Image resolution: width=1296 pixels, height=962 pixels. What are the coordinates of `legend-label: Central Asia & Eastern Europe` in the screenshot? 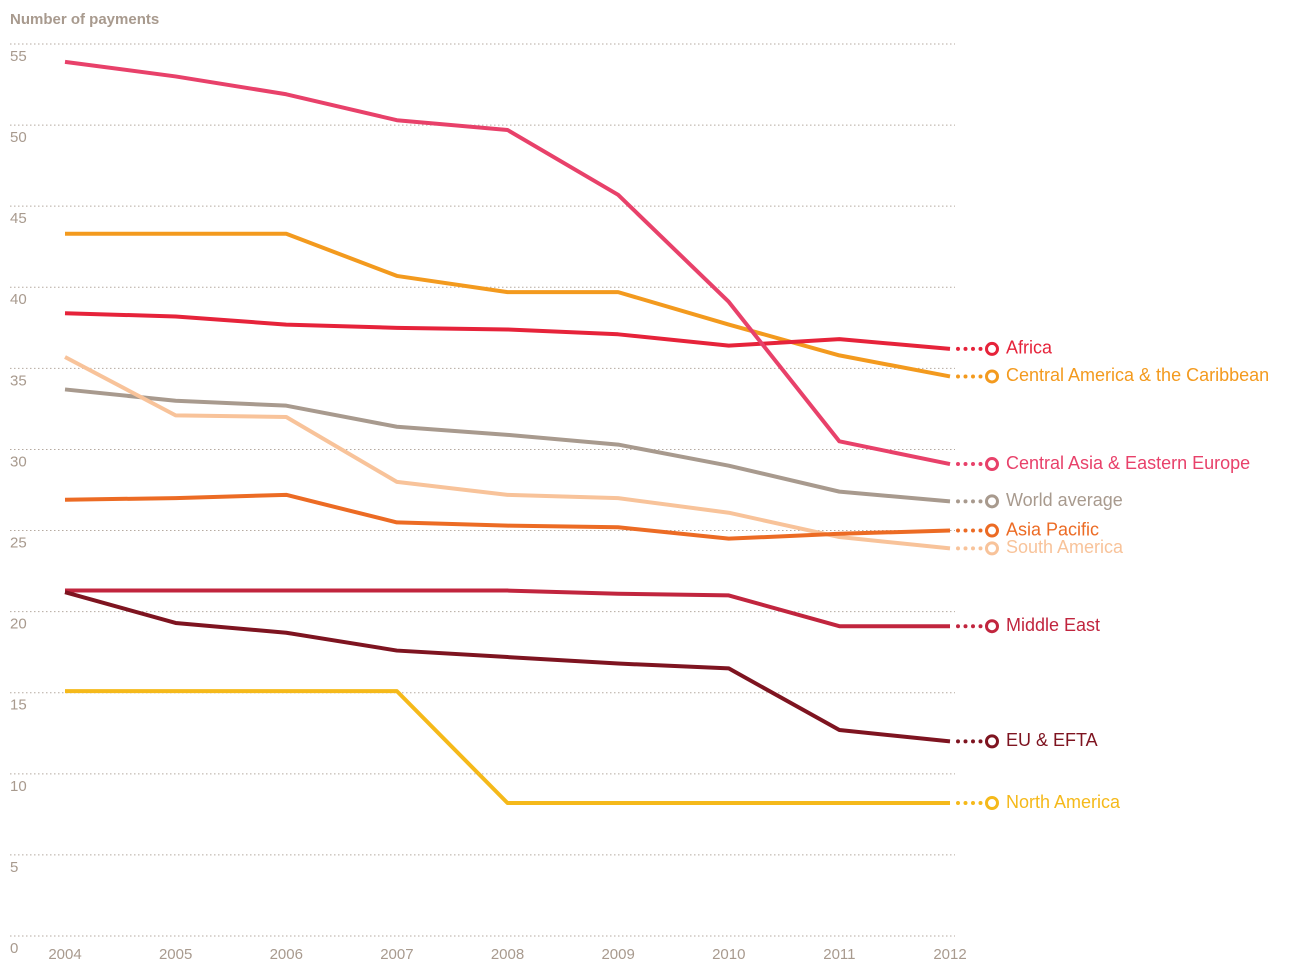 It's located at (1128, 463).